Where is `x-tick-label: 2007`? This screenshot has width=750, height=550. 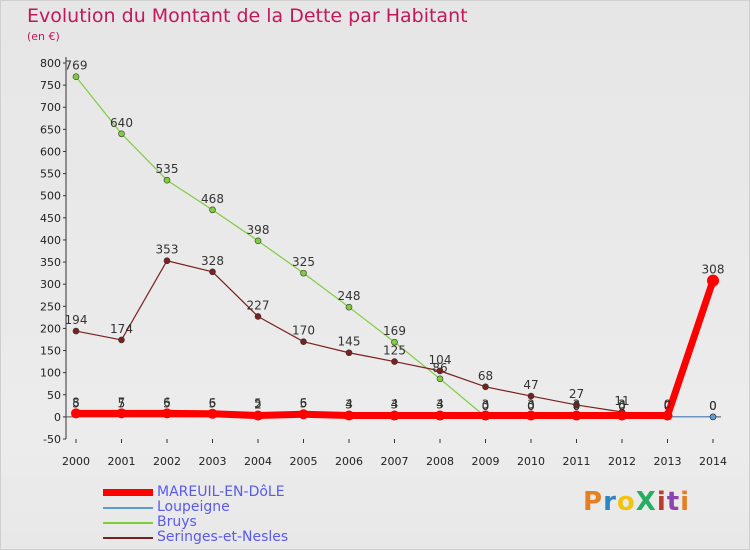 x-tick-label: 2007 is located at coordinates (395, 461).